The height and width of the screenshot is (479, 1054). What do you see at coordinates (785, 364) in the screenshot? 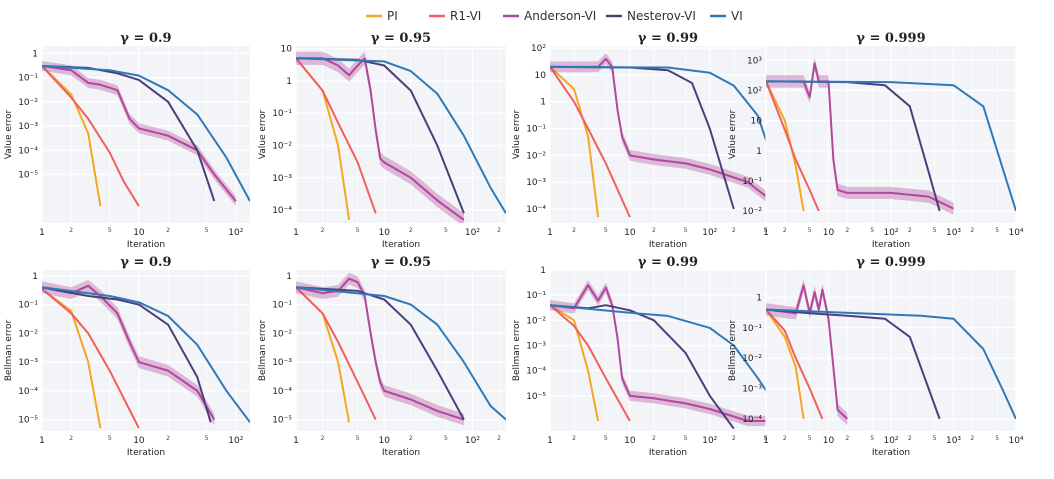
I see `series-line-pi` at bounding box center [785, 364].